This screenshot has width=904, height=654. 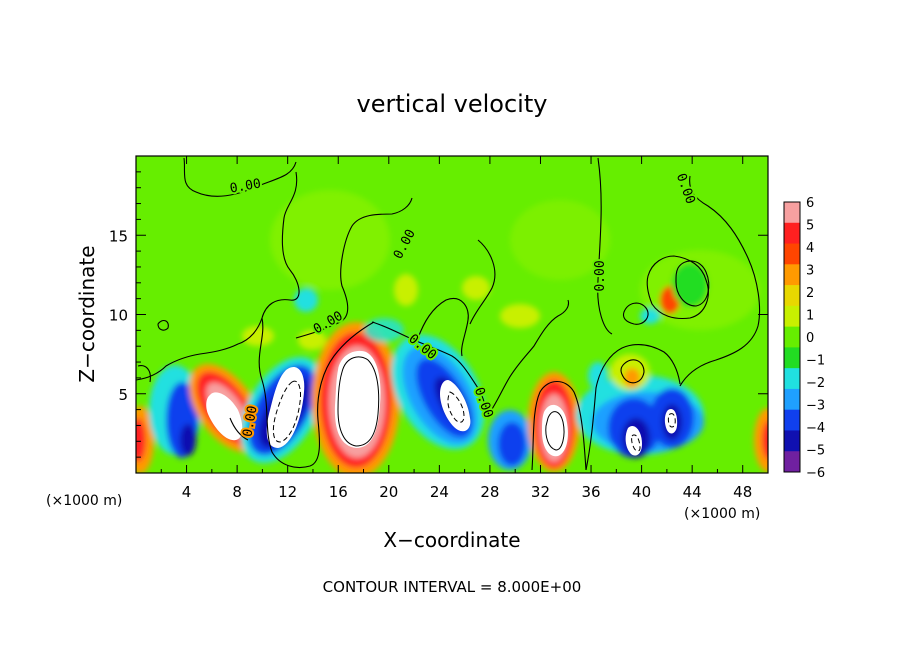 I want to click on colorbar-label: −2, so click(x=815, y=383).